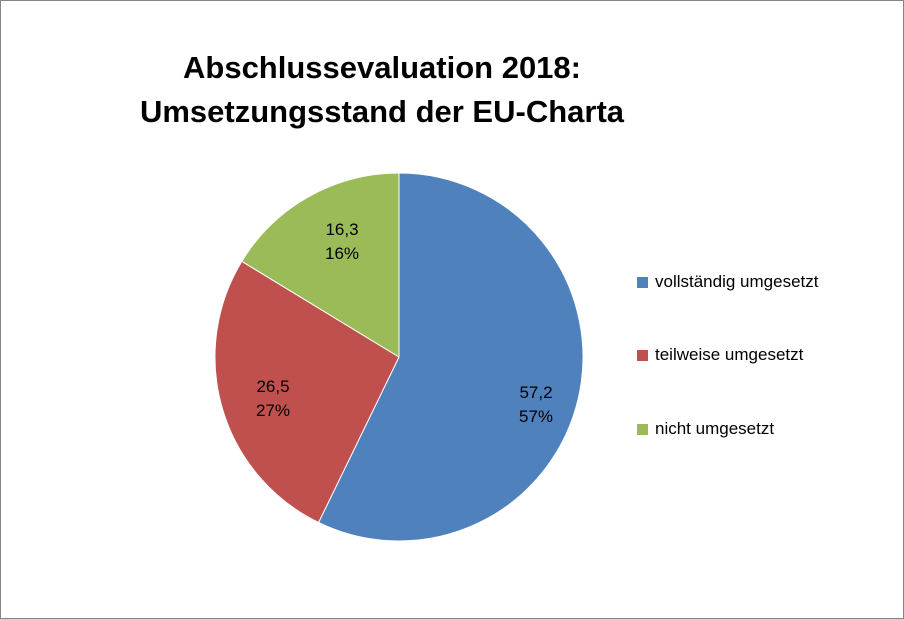 The height and width of the screenshot is (619, 904). I want to click on data-label-value: 26,5, so click(272, 386).